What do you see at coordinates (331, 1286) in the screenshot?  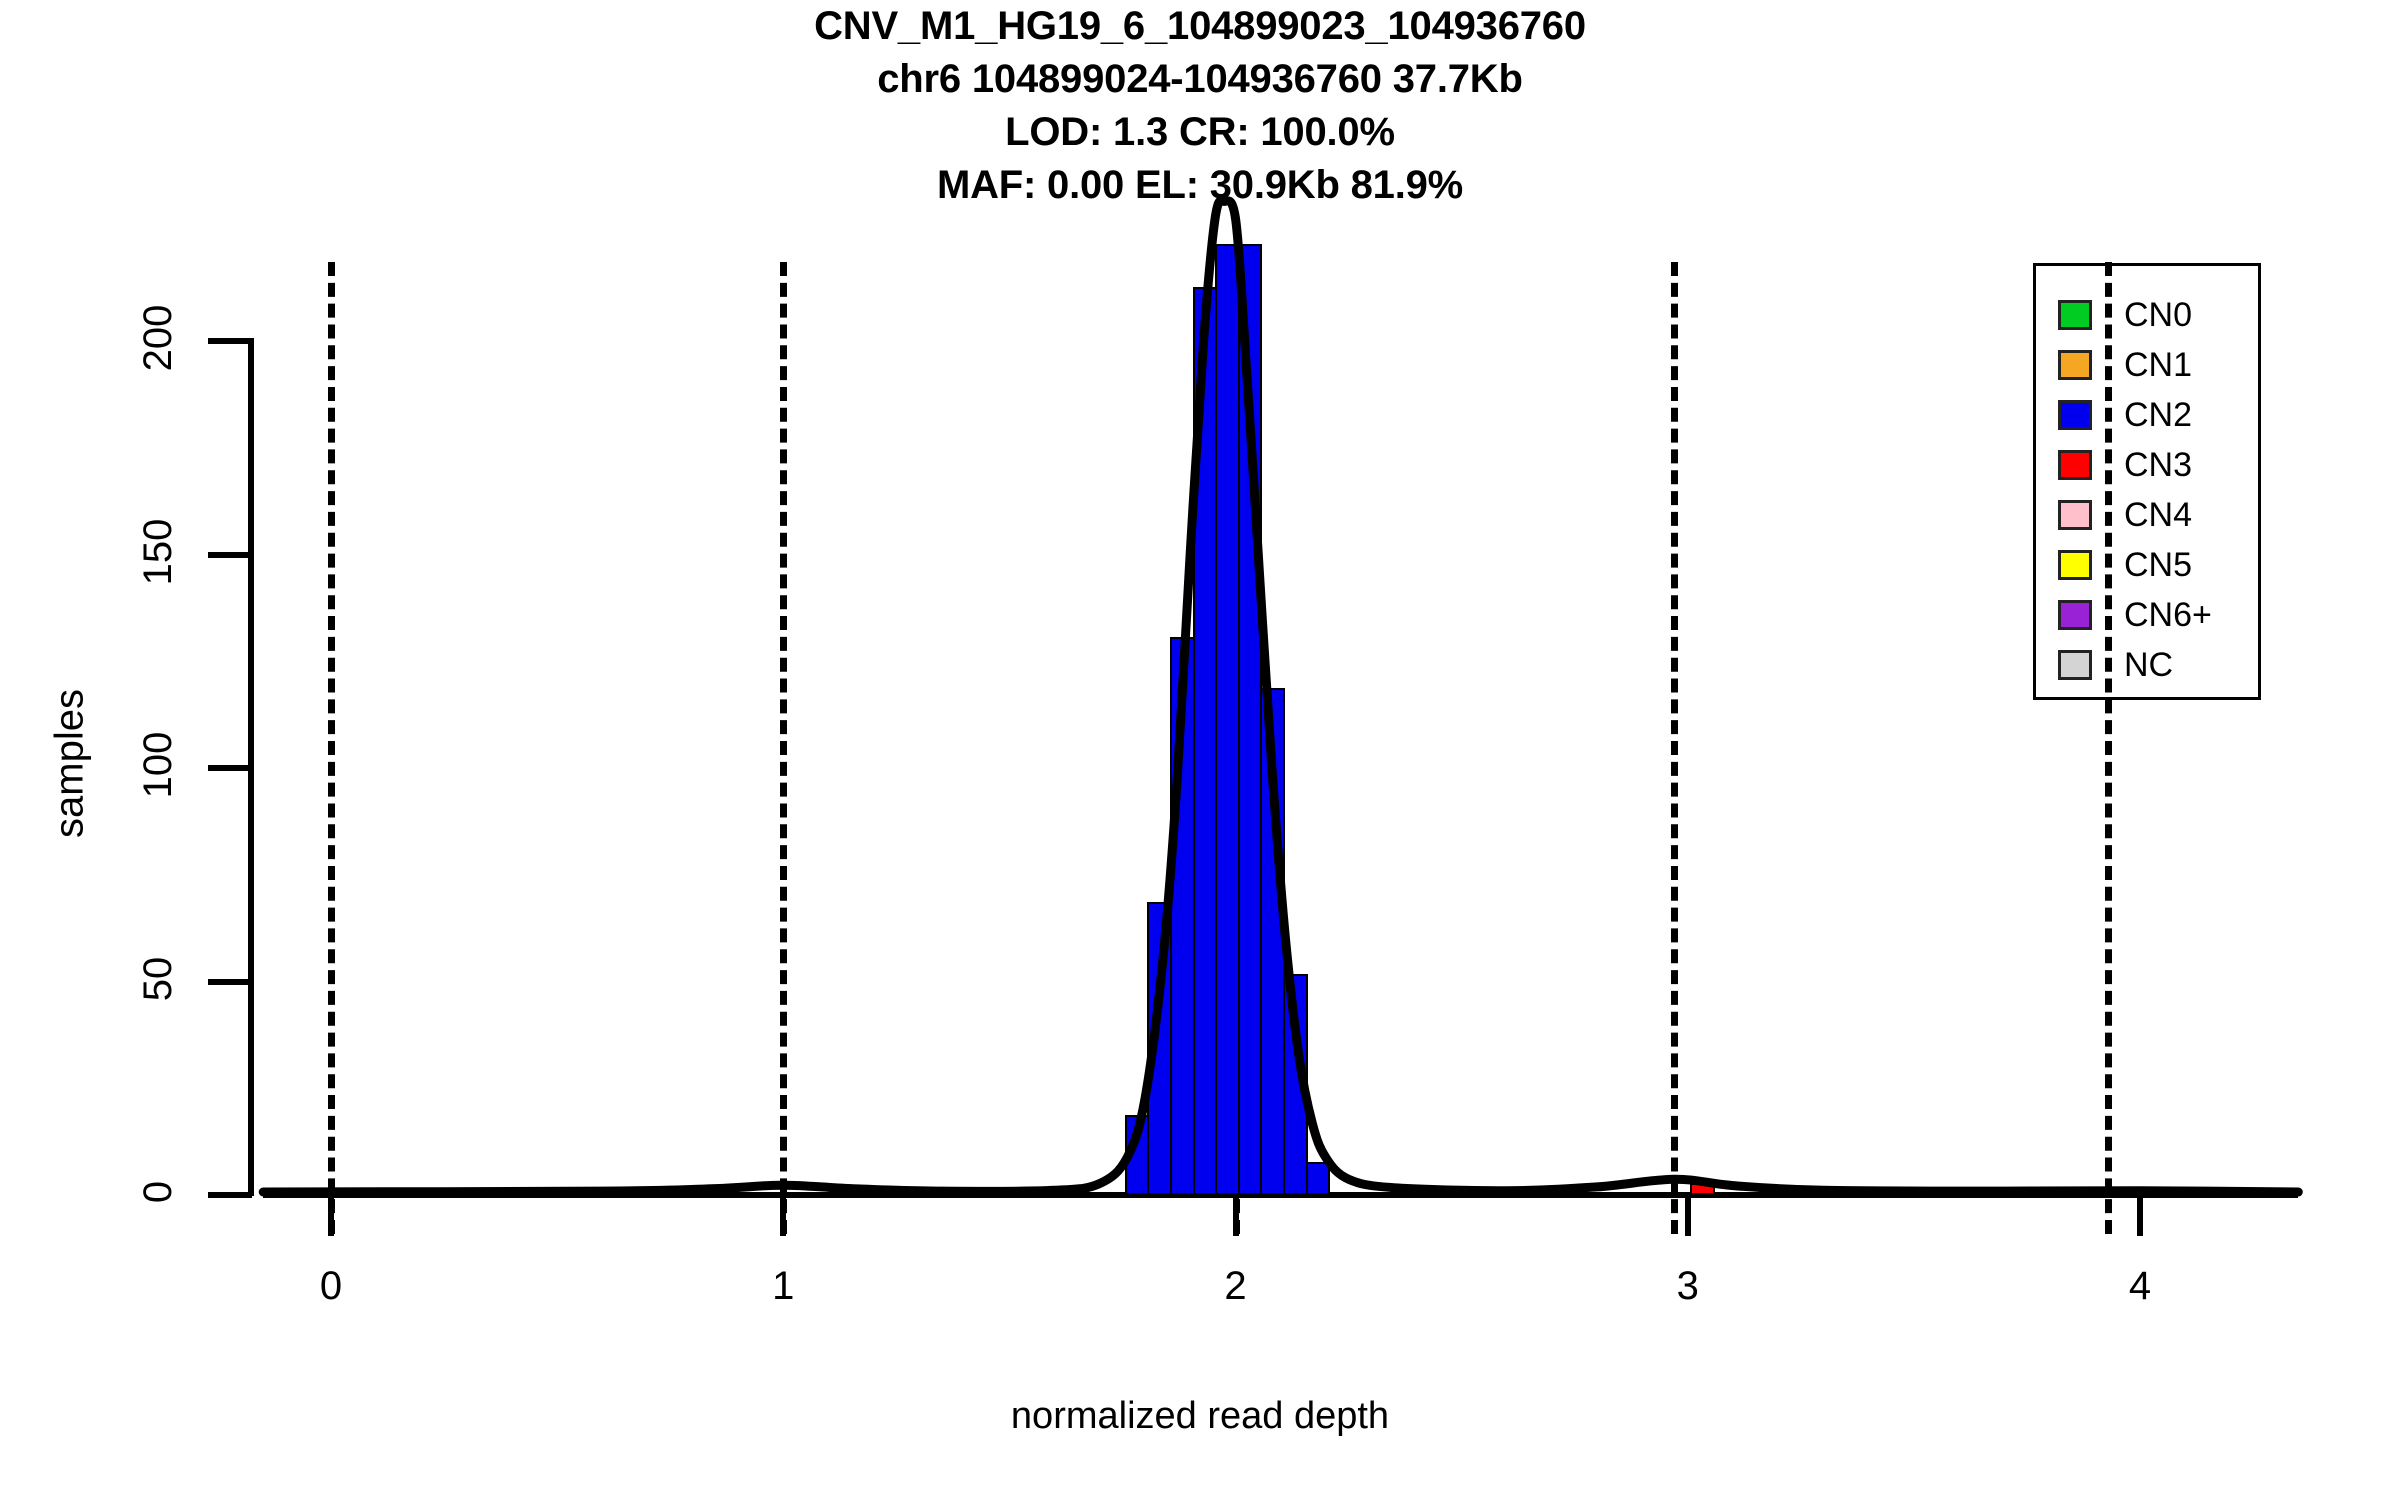 I see `x-axis-tick-label: 0` at bounding box center [331, 1286].